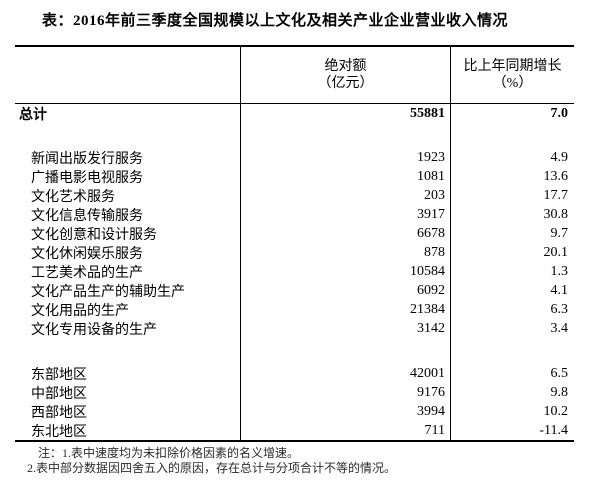 The width and height of the screenshot is (604, 488). What do you see at coordinates (87, 216) in the screenshot?
I see `row-label: 文化信息传输服务` at bounding box center [87, 216].